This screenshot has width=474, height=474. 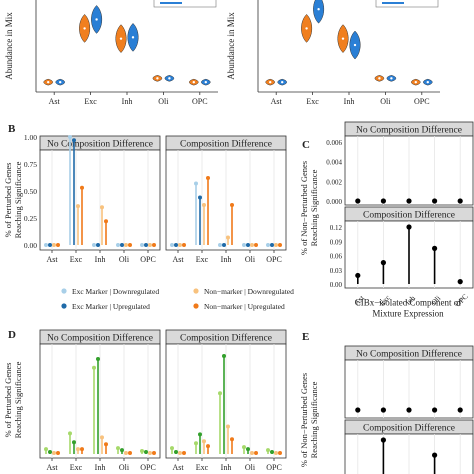 What do you see at coordinates (334, 182) in the screenshot?
I see `c-ytick-label: 0.002` at bounding box center [334, 182].